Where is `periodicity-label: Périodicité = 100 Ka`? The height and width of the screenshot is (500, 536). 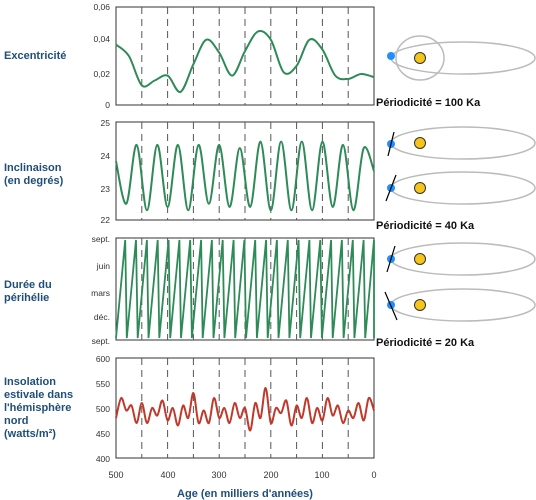 periodicity-label: Périodicité = 100 Ka is located at coordinates (428, 103).